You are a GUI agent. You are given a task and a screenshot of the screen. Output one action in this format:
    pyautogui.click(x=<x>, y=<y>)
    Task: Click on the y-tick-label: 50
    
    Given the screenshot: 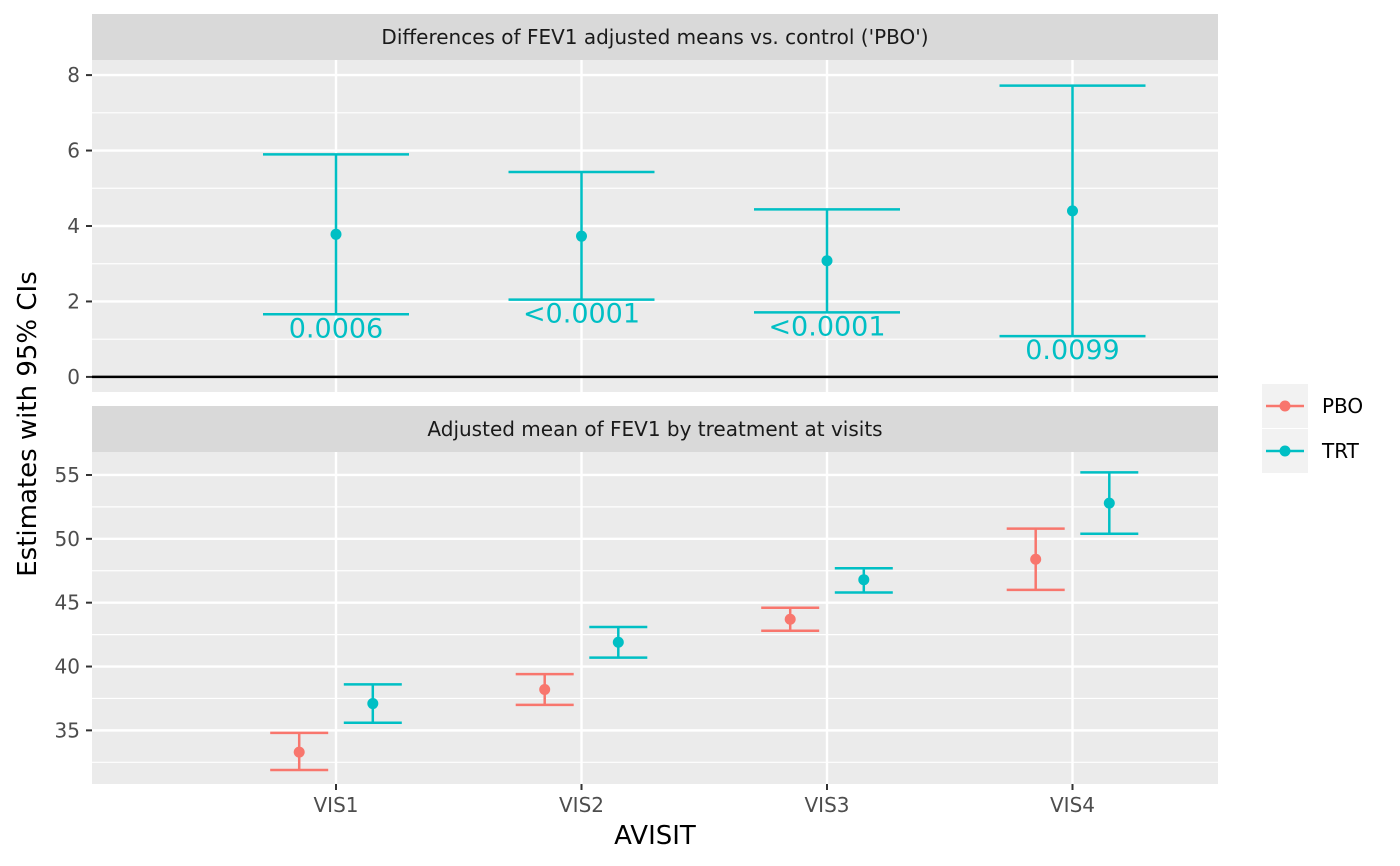 What is the action you would take?
    pyautogui.click(x=67, y=539)
    